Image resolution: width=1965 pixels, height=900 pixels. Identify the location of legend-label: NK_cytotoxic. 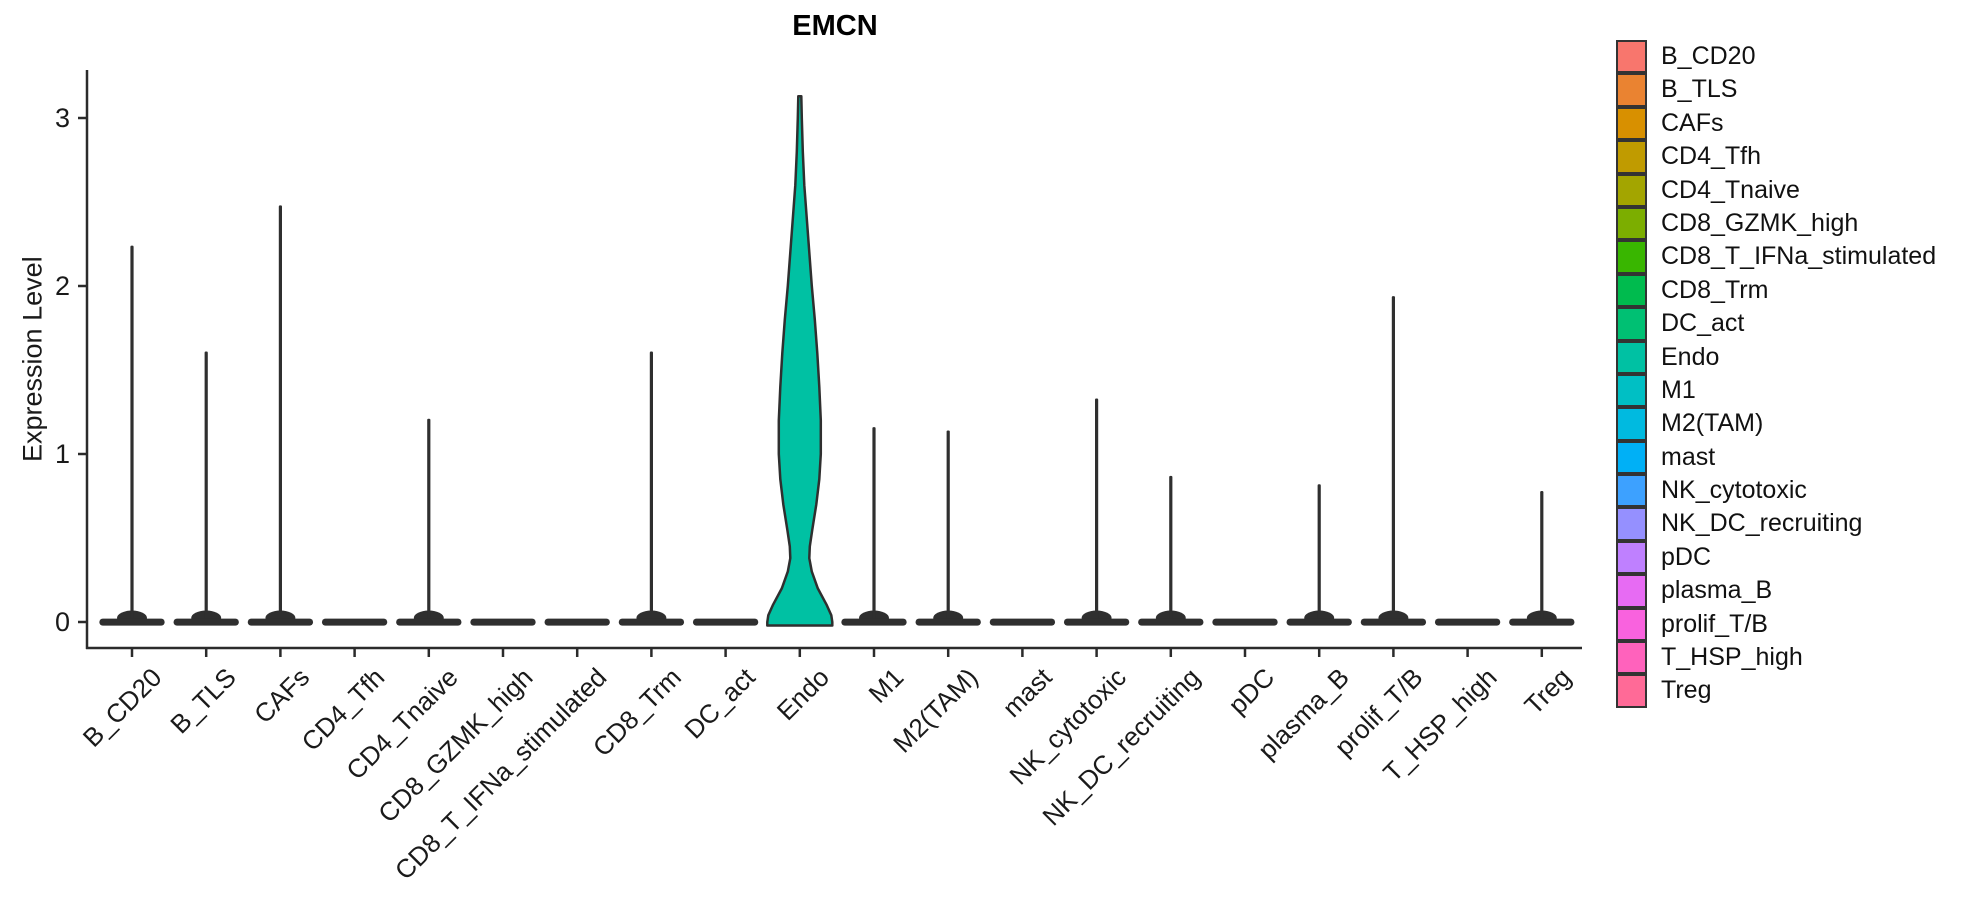
(1734, 490).